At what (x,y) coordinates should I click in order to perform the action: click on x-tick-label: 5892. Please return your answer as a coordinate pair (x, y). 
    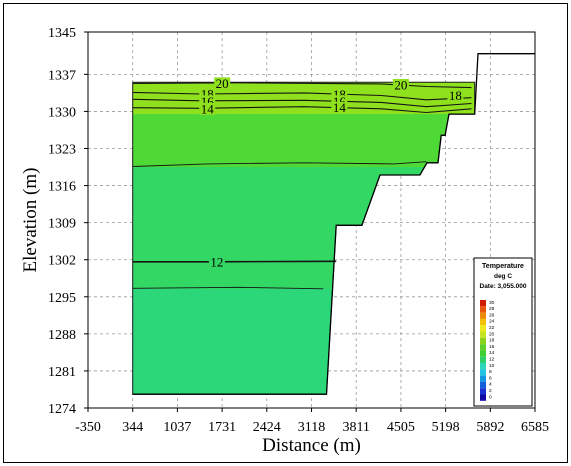
    Looking at the image, I should click on (490, 427).